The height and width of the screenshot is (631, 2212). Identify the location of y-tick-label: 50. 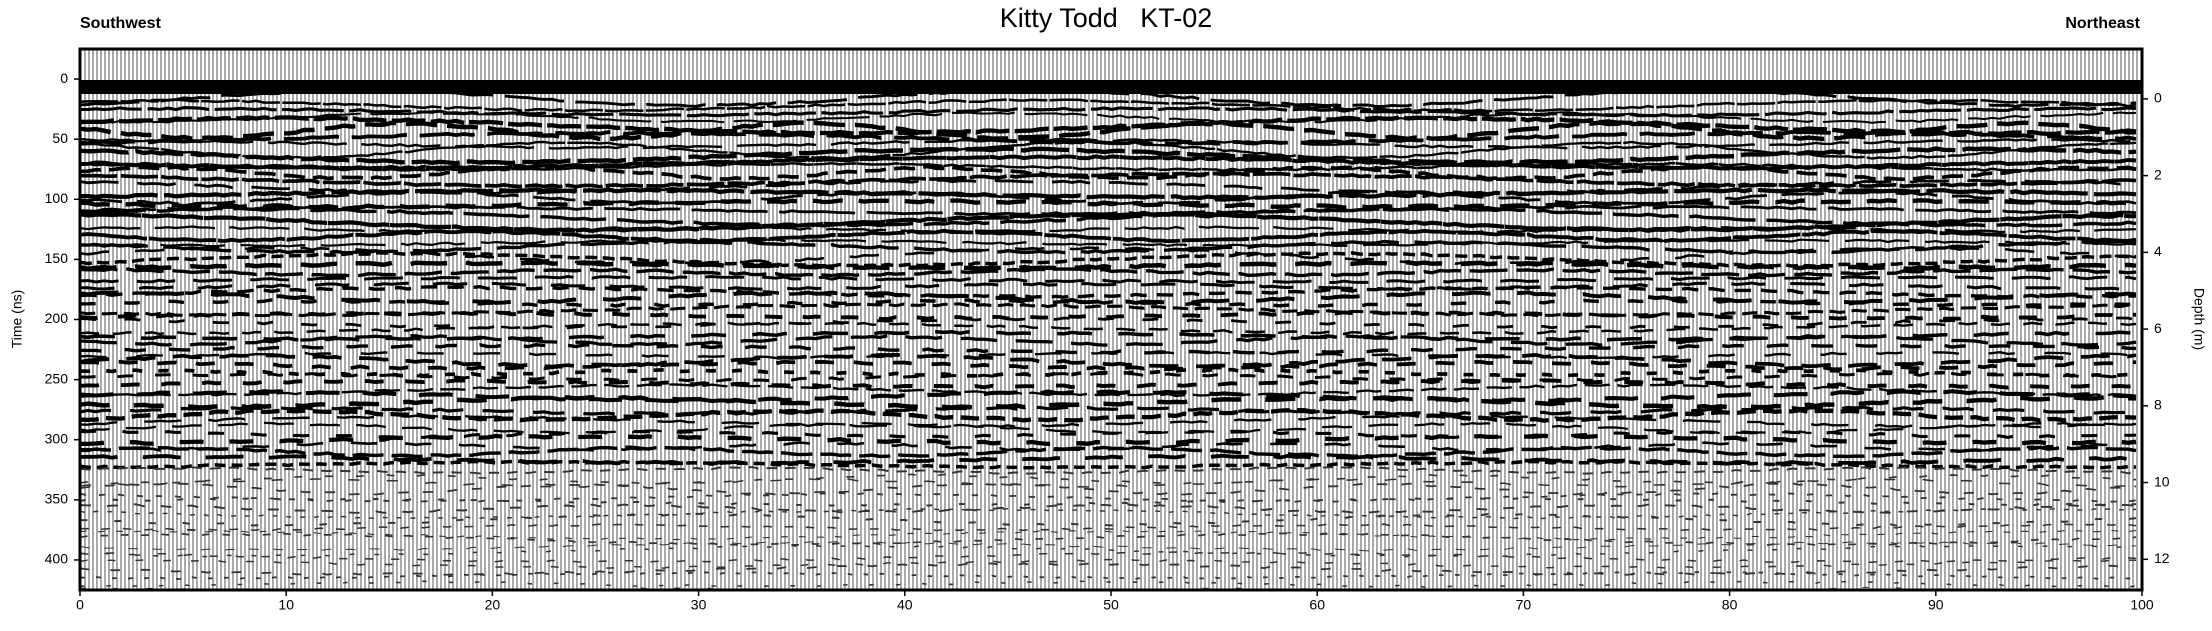
(60, 138).